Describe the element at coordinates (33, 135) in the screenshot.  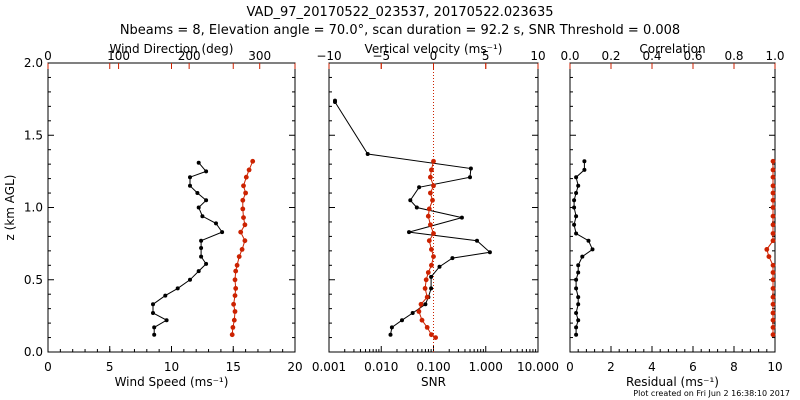
I see `y-tick-label: 1.5` at that location.